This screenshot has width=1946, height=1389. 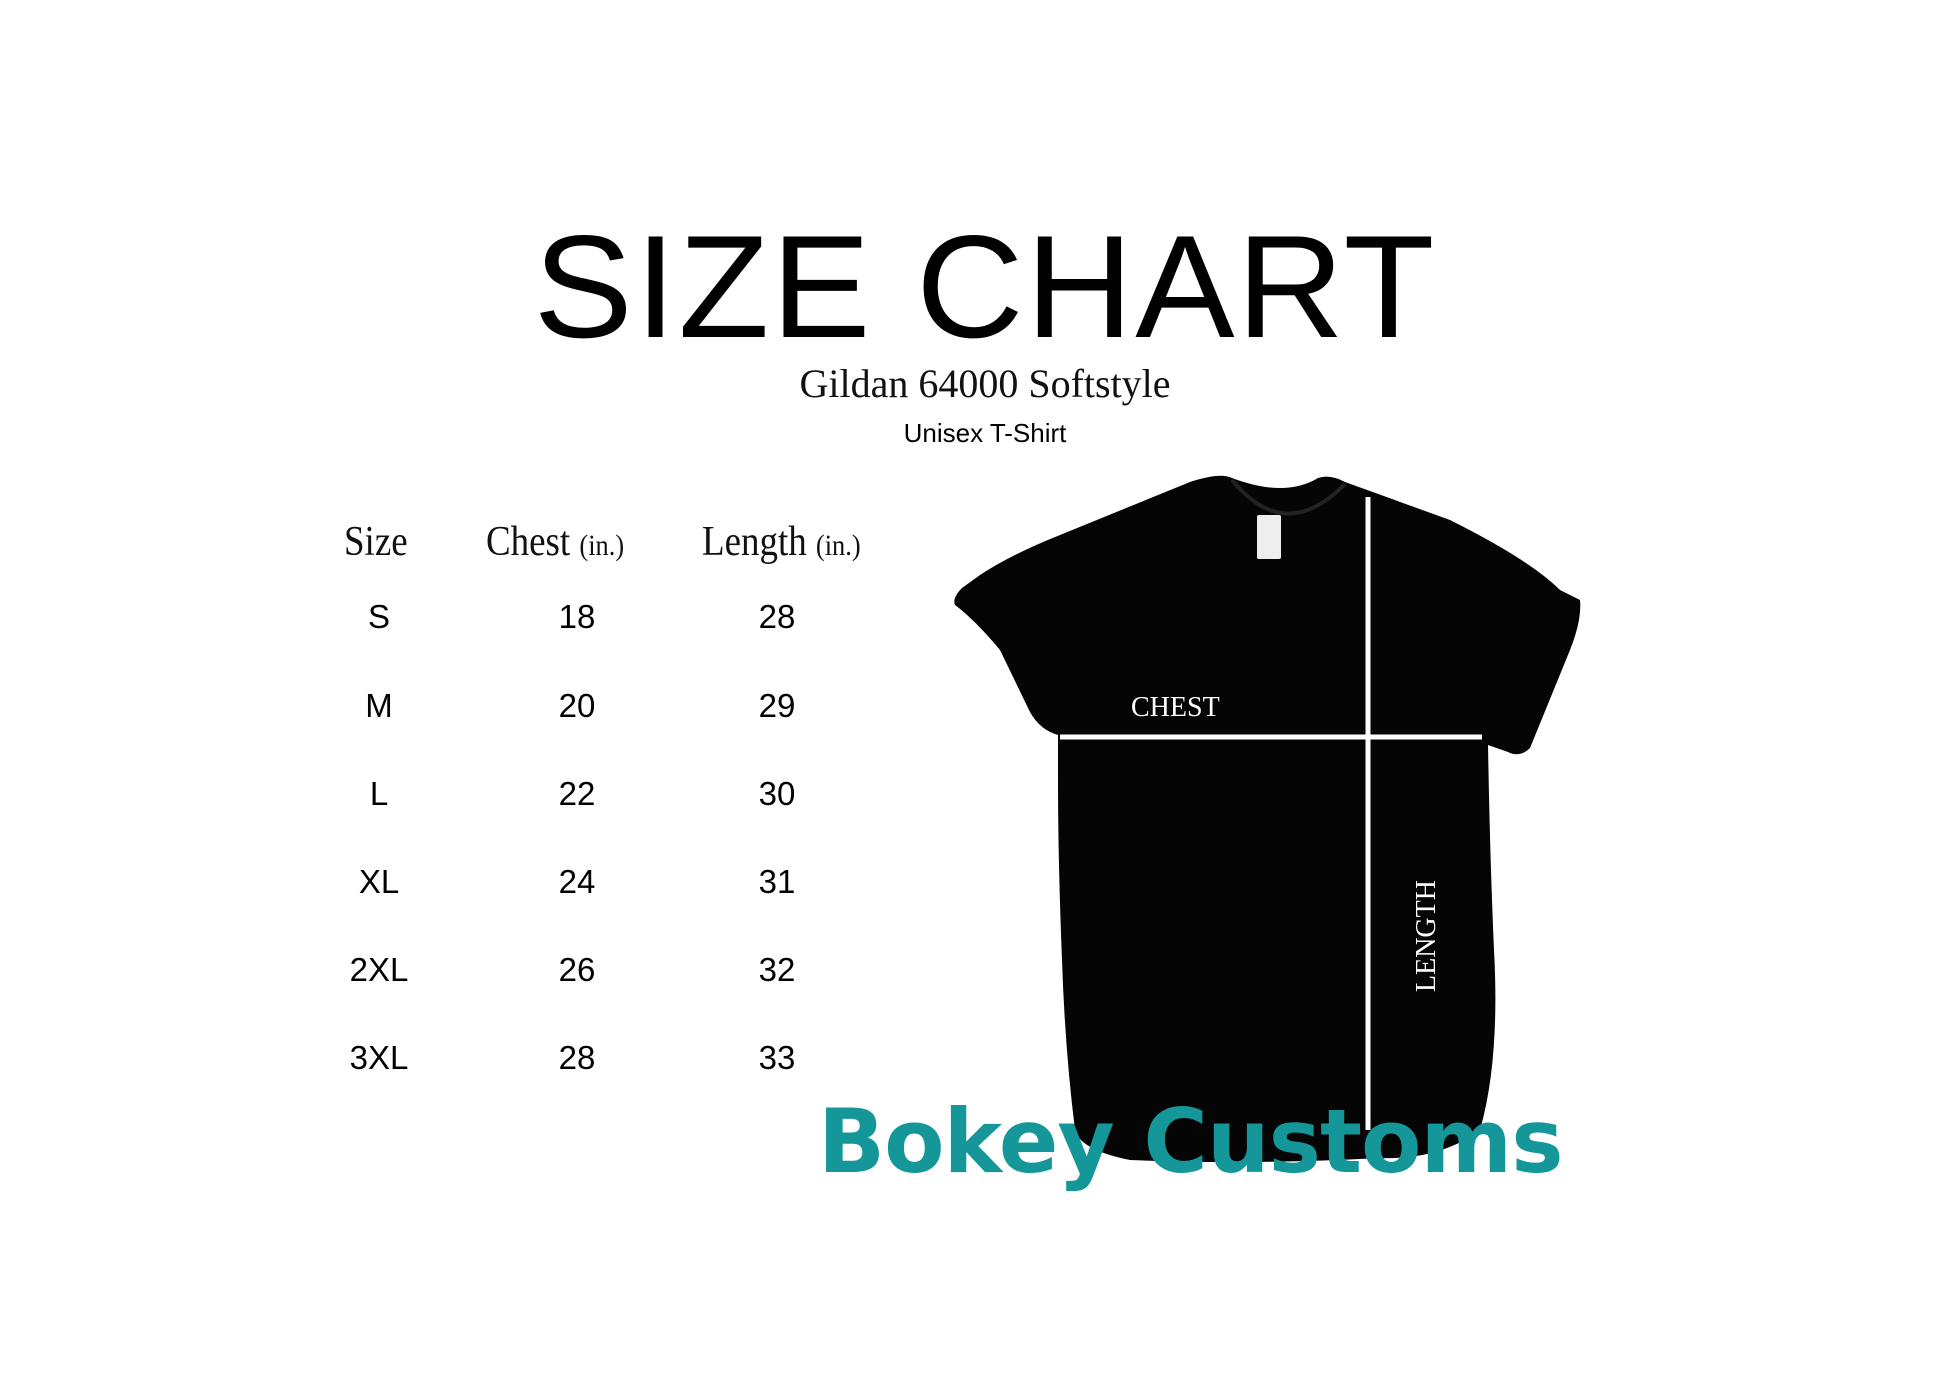 What do you see at coordinates (985, 433) in the screenshot?
I see `product-type: Unisex T-Shirt` at bounding box center [985, 433].